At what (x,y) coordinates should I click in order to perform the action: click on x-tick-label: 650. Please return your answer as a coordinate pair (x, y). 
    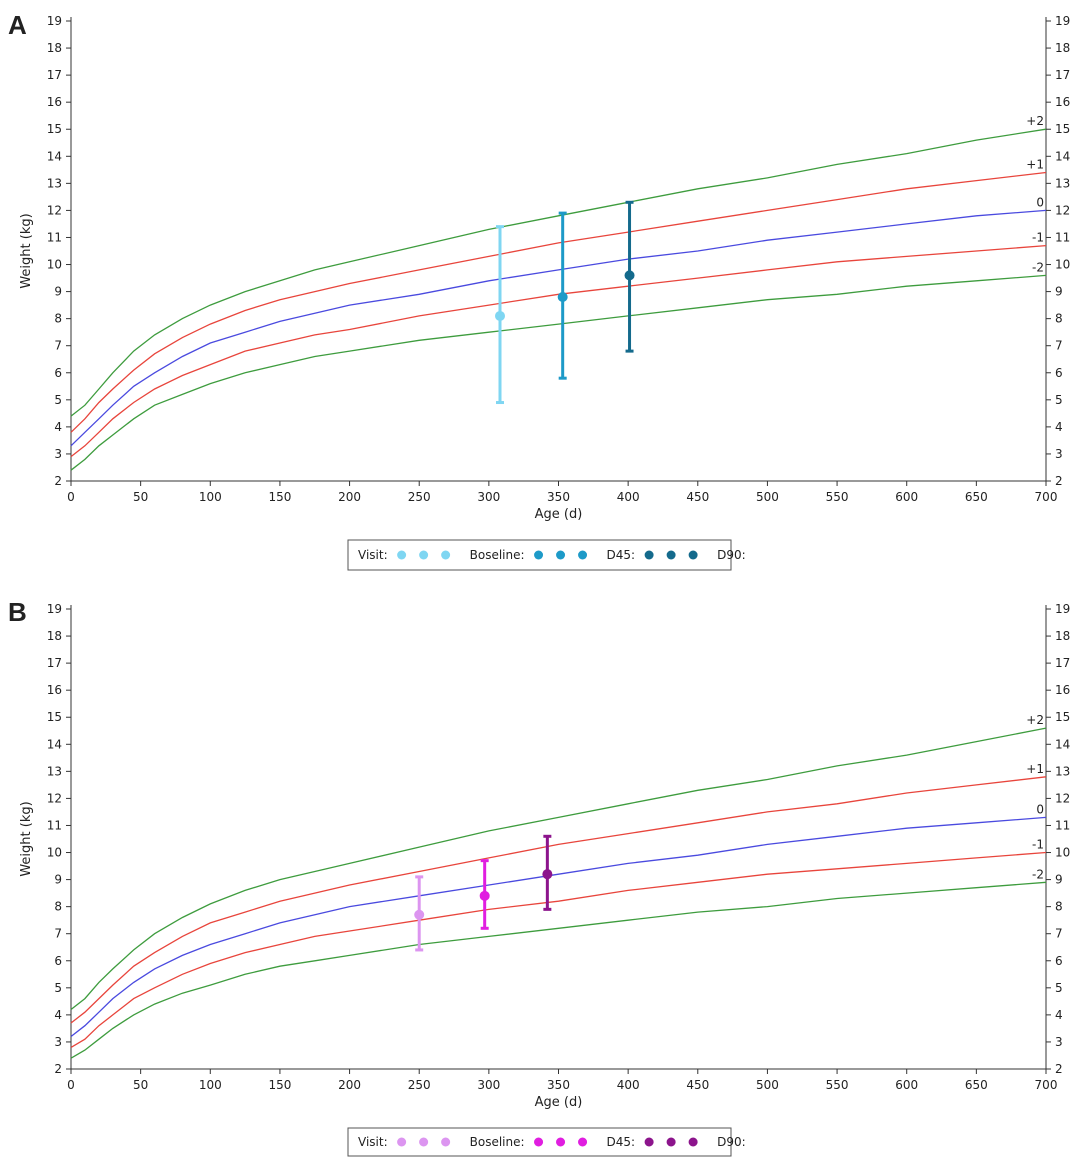
    Looking at the image, I should click on (976, 1085).